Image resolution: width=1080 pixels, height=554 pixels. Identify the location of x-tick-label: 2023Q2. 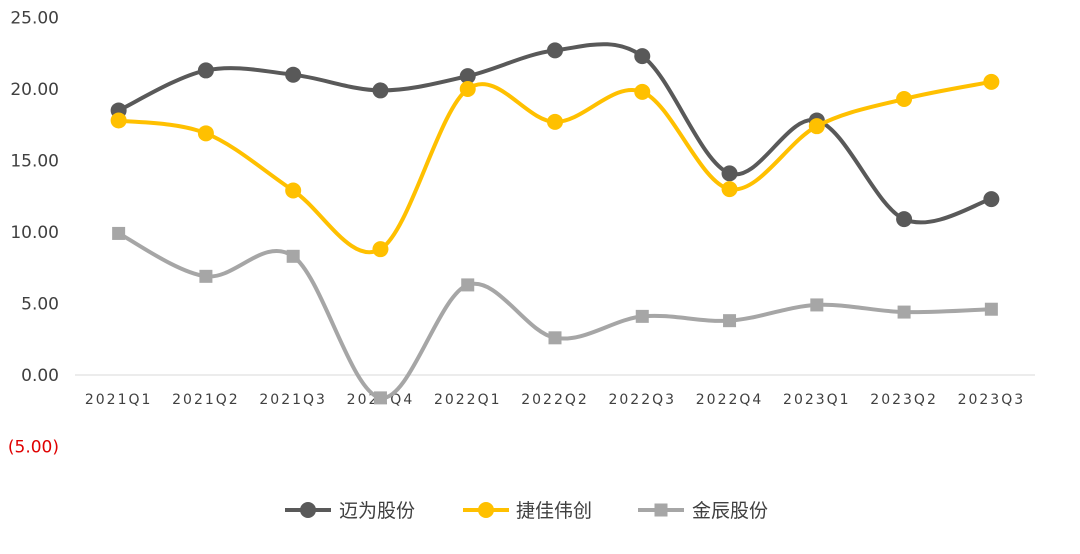
(904, 400).